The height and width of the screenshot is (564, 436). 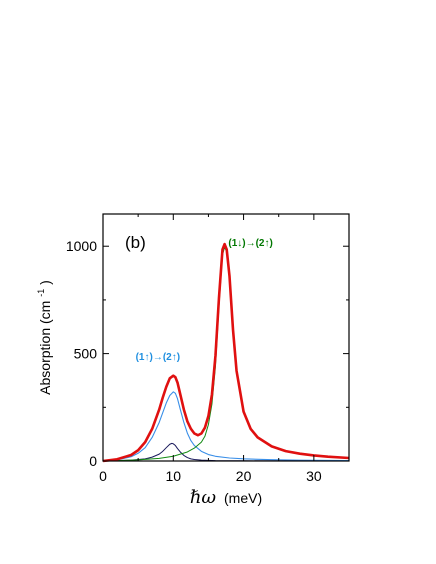 What do you see at coordinates (86, 354) in the screenshot?
I see `y-tick-label: 500` at bounding box center [86, 354].